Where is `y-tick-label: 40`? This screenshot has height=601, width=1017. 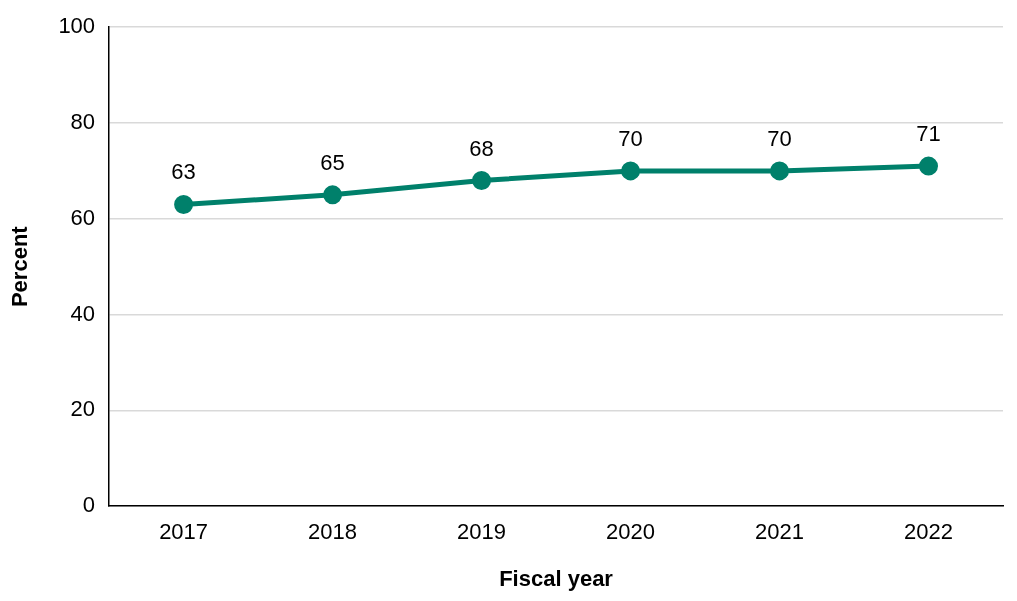
y-tick-label: 40 is located at coordinates (83, 313).